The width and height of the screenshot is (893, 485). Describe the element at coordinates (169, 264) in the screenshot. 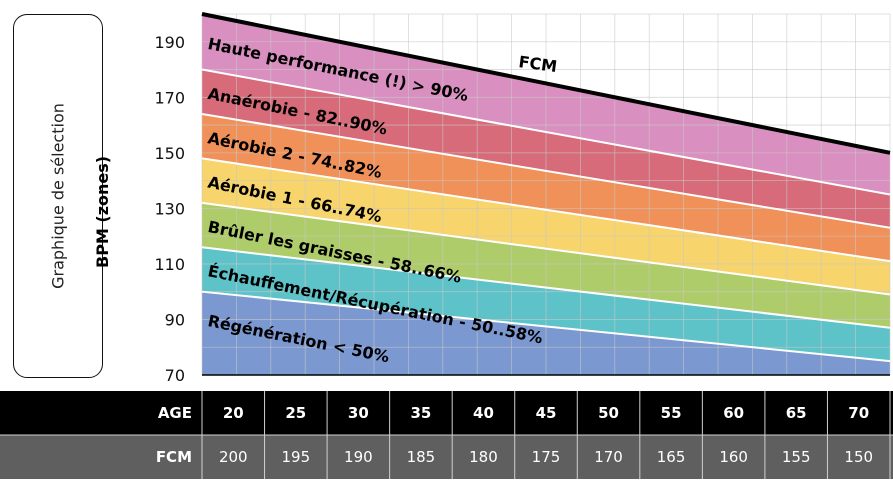

I see `y-tick-label: 110` at that location.